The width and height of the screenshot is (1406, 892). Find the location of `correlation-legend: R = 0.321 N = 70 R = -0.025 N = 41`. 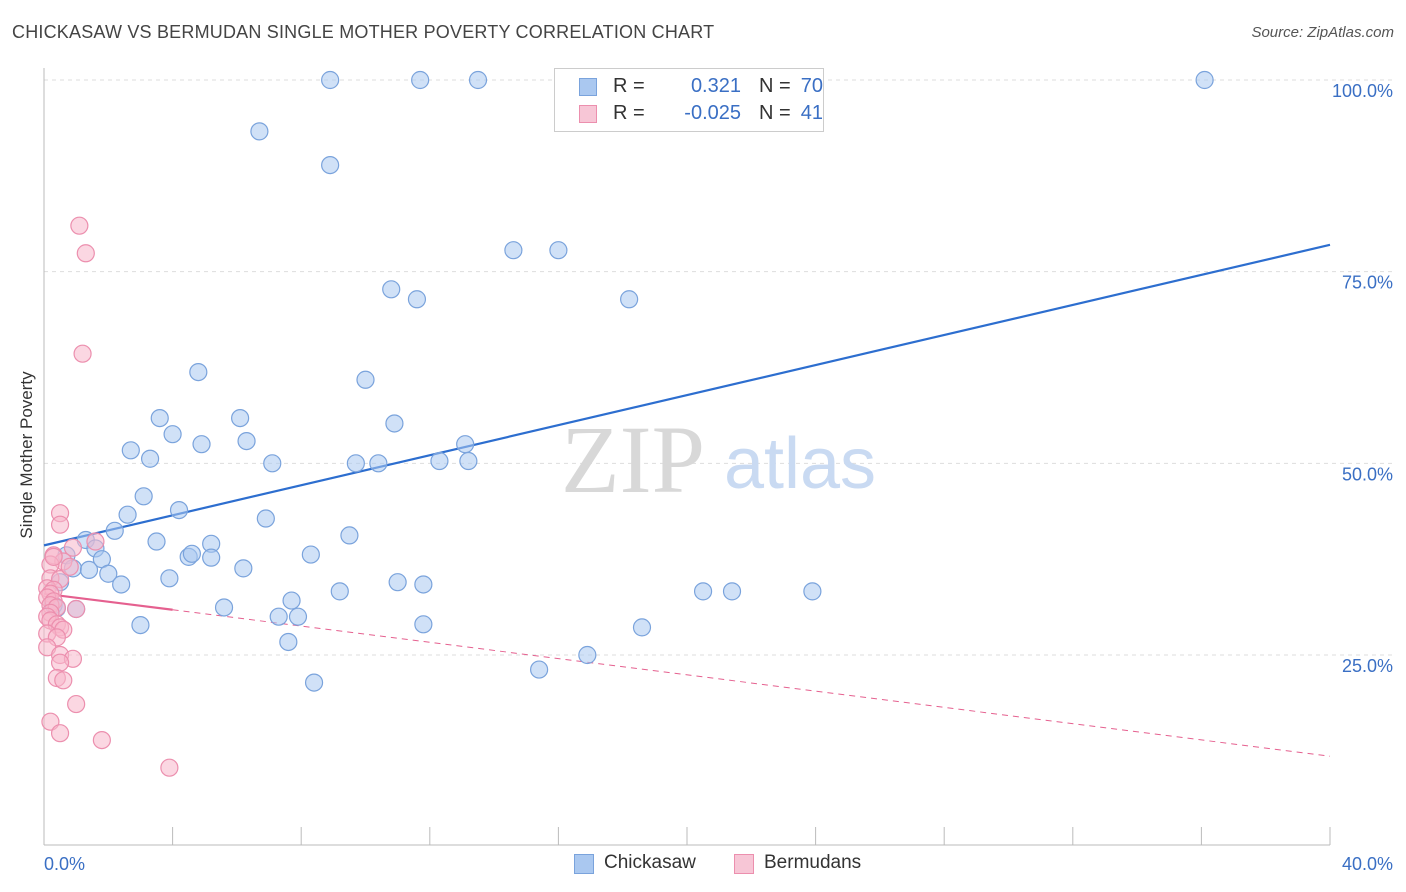

correlation-legend: R = 0.321 N = 70 R = -0.025 N = 41 is located at coordinates (689, 100).